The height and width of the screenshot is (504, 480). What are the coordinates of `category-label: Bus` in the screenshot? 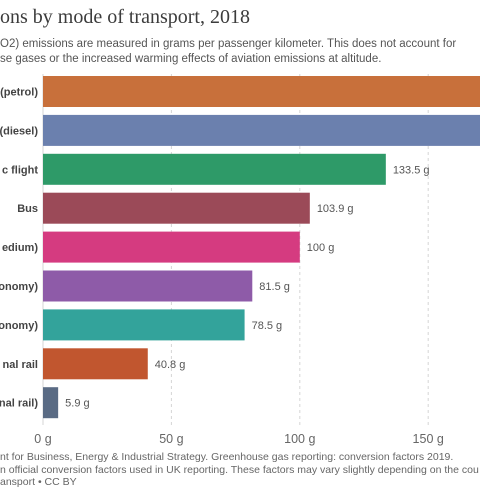 It's located at (27, 209).